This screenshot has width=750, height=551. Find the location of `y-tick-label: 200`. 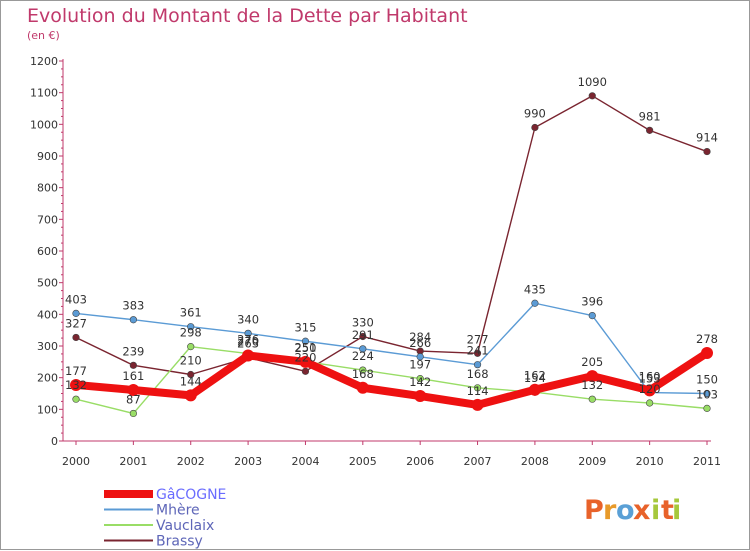

y-tick-label: 200 is located at coordinates (47, 378).